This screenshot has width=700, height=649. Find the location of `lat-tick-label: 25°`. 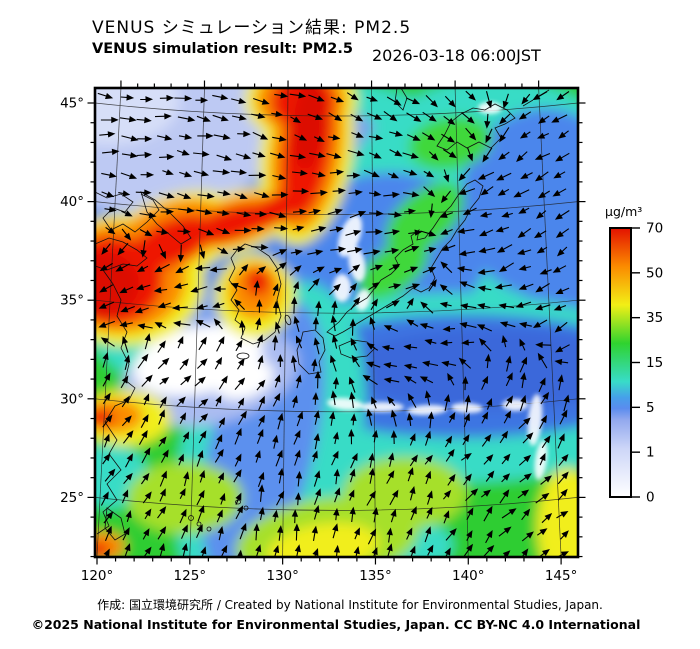

lat-tick-label: 25° is located at coordinates (72, 498).